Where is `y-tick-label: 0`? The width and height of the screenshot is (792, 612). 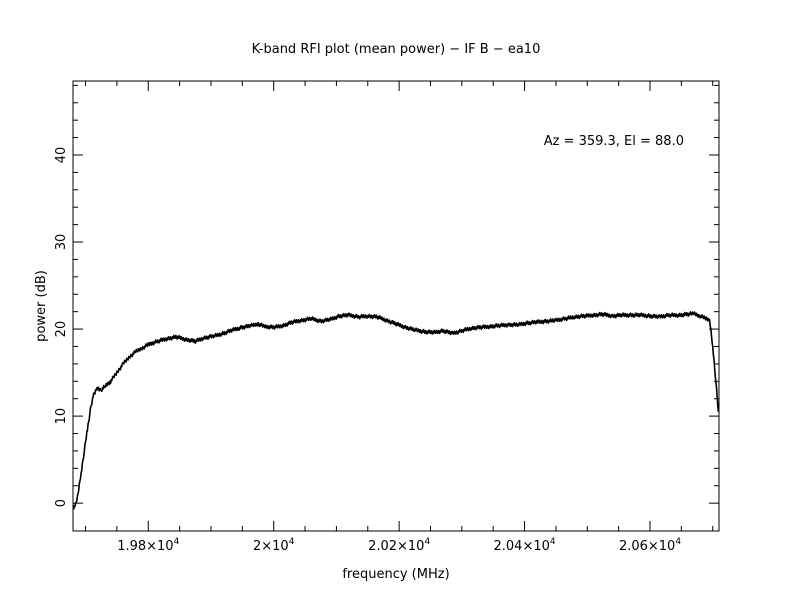 y-tick-label: 0 is located at coordinates (61, 503).